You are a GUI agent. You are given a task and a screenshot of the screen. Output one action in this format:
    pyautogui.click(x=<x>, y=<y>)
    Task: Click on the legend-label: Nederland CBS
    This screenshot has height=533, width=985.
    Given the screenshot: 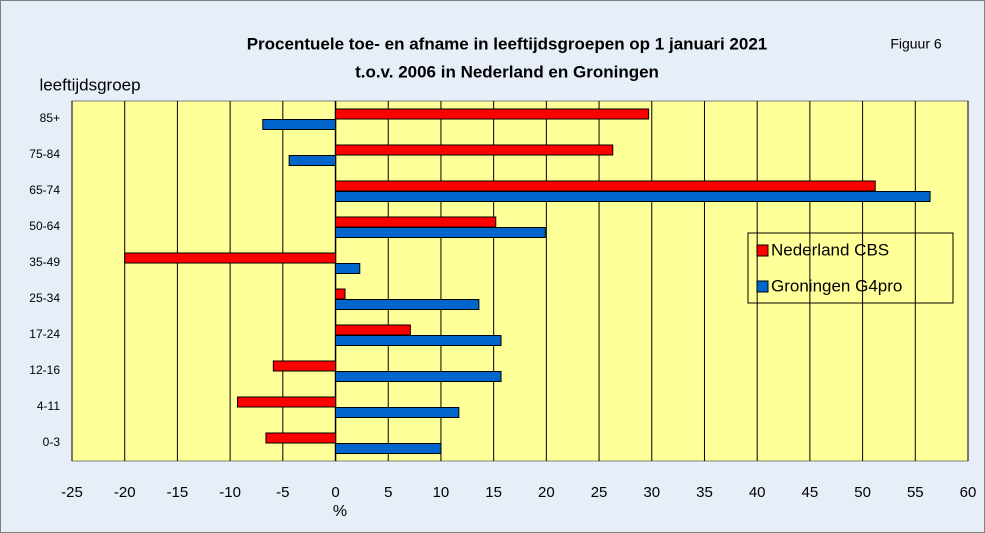 What is the action you would take?
    pyautogui.click(x=830, y=249)
    